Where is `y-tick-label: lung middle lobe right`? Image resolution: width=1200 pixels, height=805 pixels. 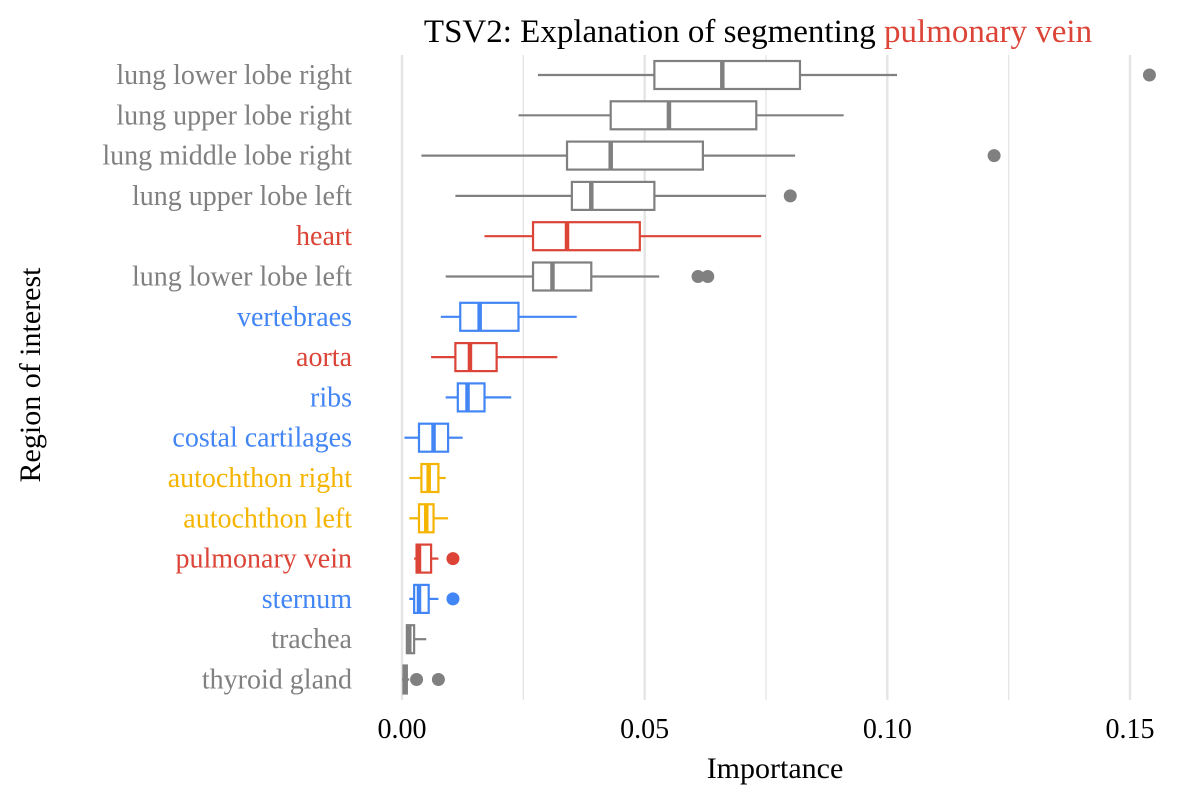
y-tick-label: lung middle lobe right is located at coordinates (227, 156).